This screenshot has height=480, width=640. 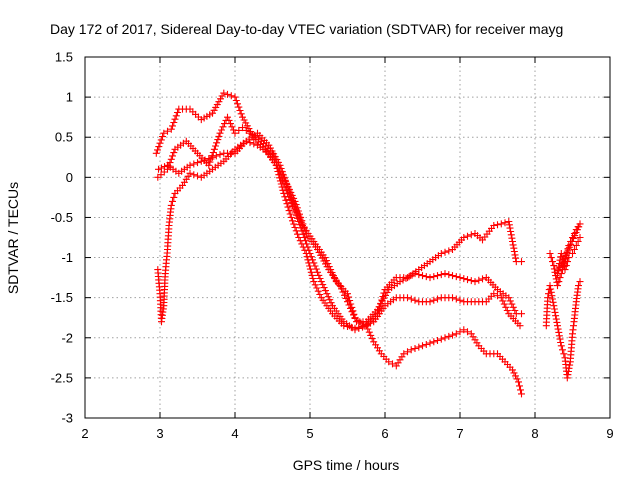 What do you see at coordinates (159, 433) in the screenshot?
I see `x-tick-label: 3` at bounding box center [159, 433].